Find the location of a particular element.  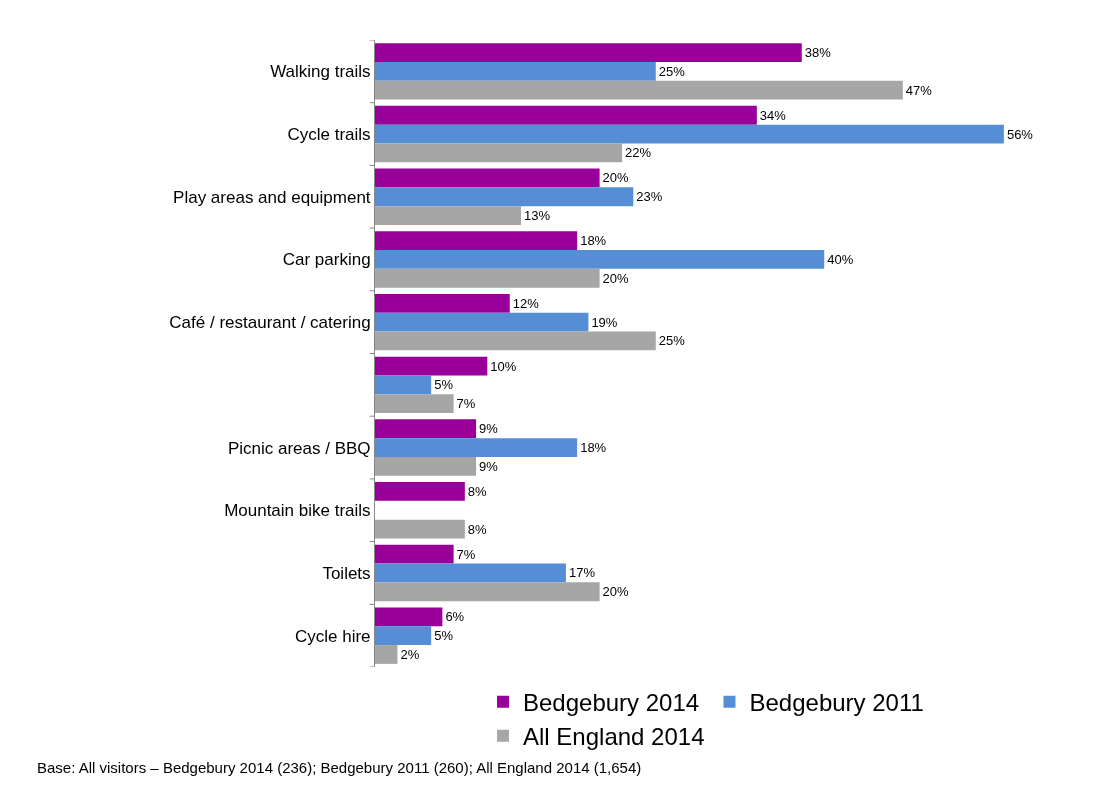

y-tick-label: Car parking is located at coordinates (326, 260).